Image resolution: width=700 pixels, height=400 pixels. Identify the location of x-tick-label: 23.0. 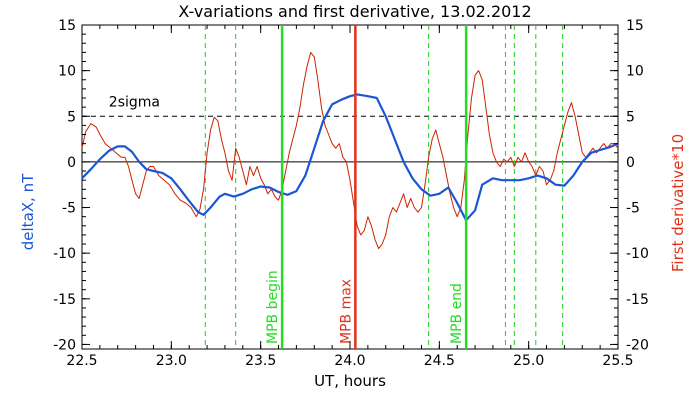
(171, 361).